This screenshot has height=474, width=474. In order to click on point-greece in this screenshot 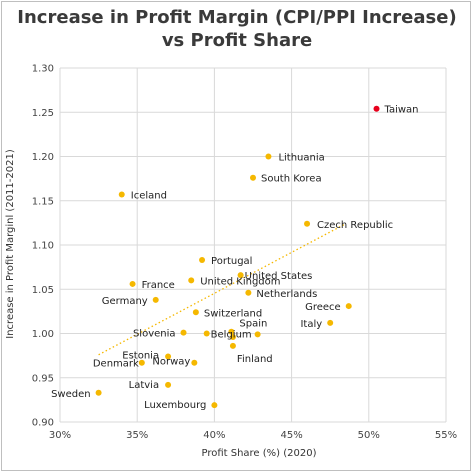, I will do `click(348, 306)`.